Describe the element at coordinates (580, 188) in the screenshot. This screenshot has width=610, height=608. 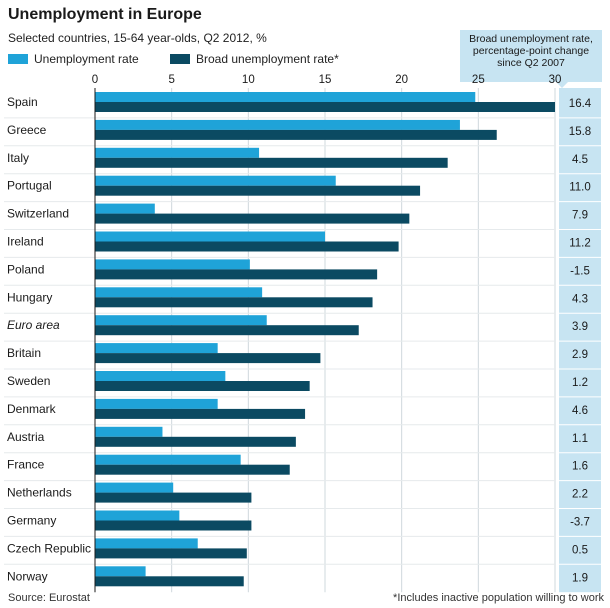
I see `change-value-portugal: 11.0` at that location.